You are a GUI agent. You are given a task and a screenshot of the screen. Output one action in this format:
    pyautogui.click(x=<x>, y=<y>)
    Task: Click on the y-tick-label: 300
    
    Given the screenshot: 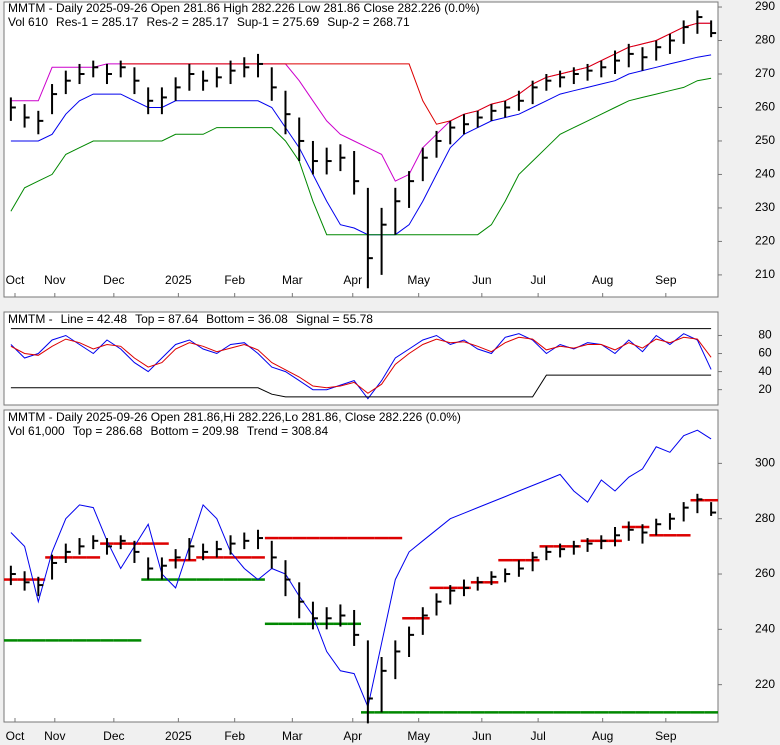 What is the action you would take?
    pyautogui.click(x=765, y=463)
    